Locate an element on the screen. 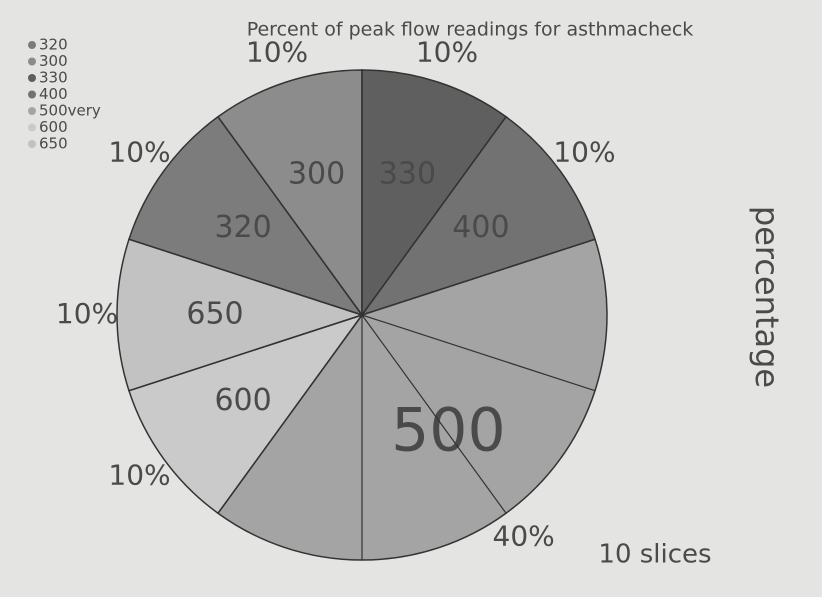  slice-label: 500 is located at coordinates (448, 431).